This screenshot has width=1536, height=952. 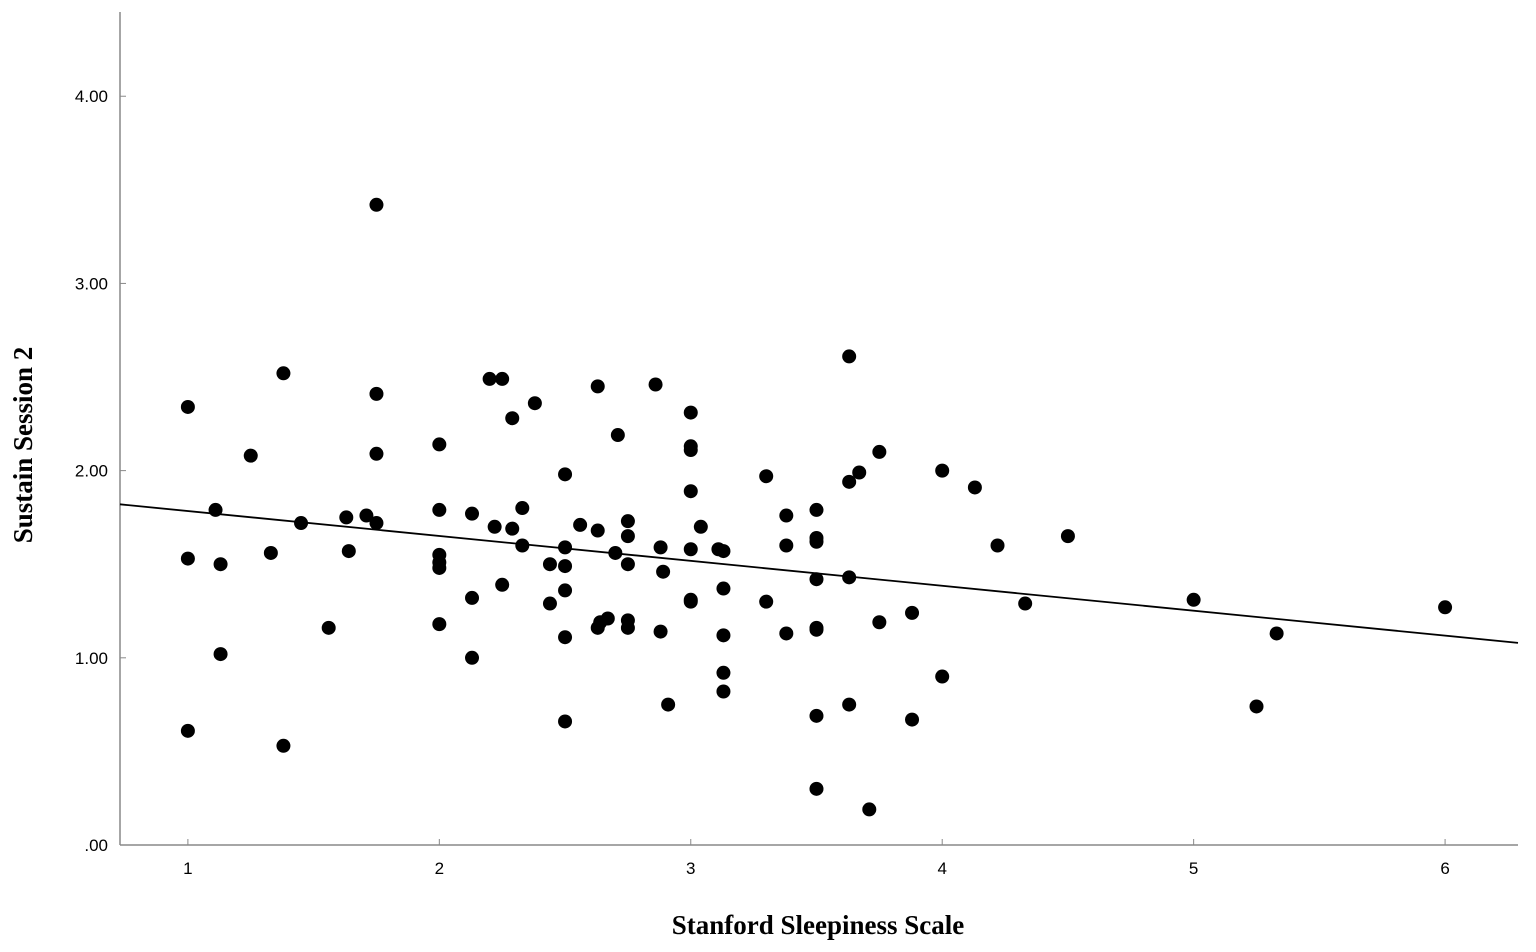 I want to click on x-tick-label: 3, so click(x=690, y=868).